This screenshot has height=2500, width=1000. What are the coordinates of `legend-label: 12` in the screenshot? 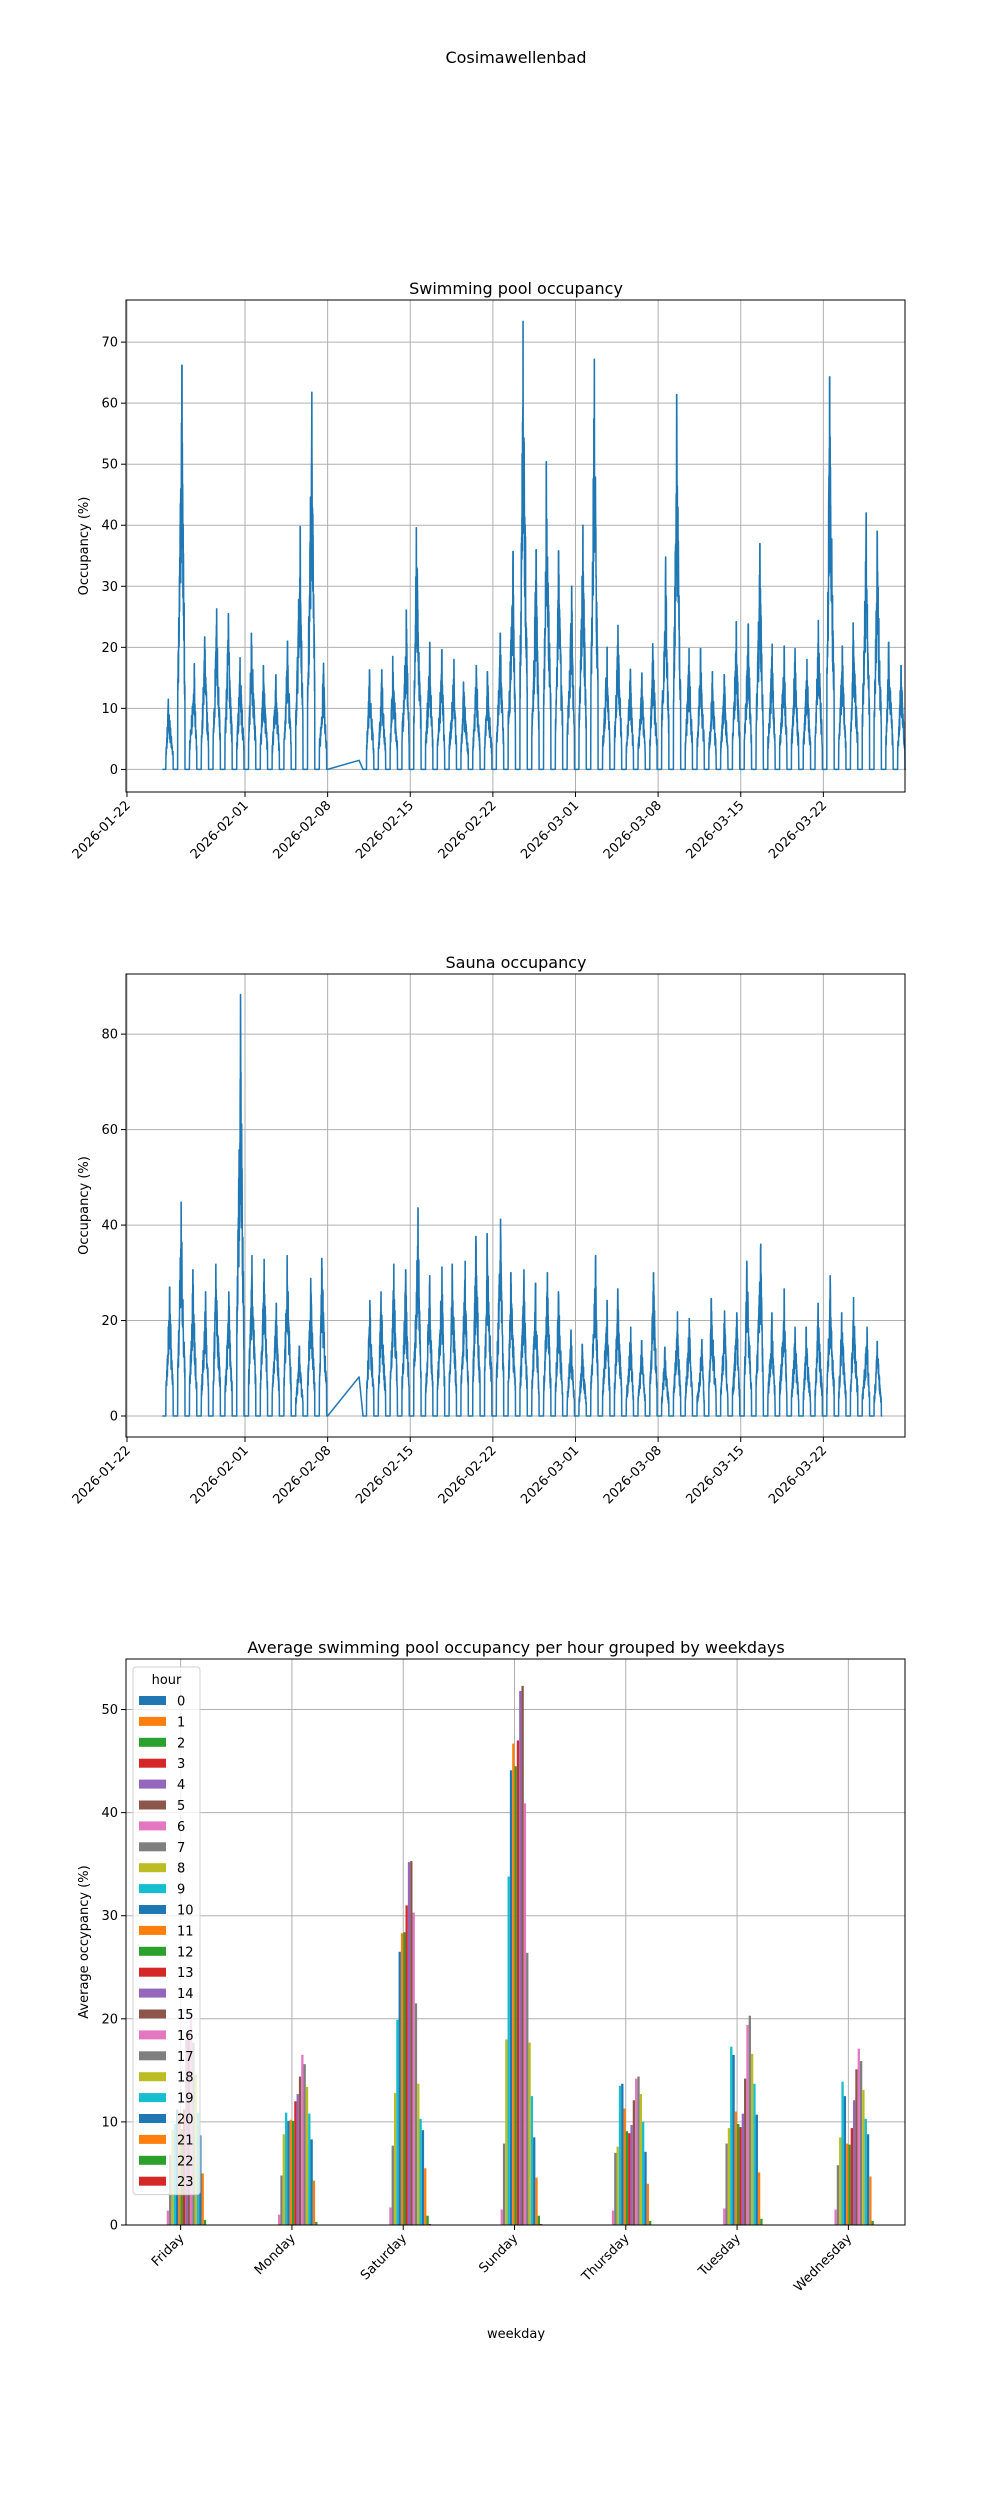 It's located at (185, 1952).